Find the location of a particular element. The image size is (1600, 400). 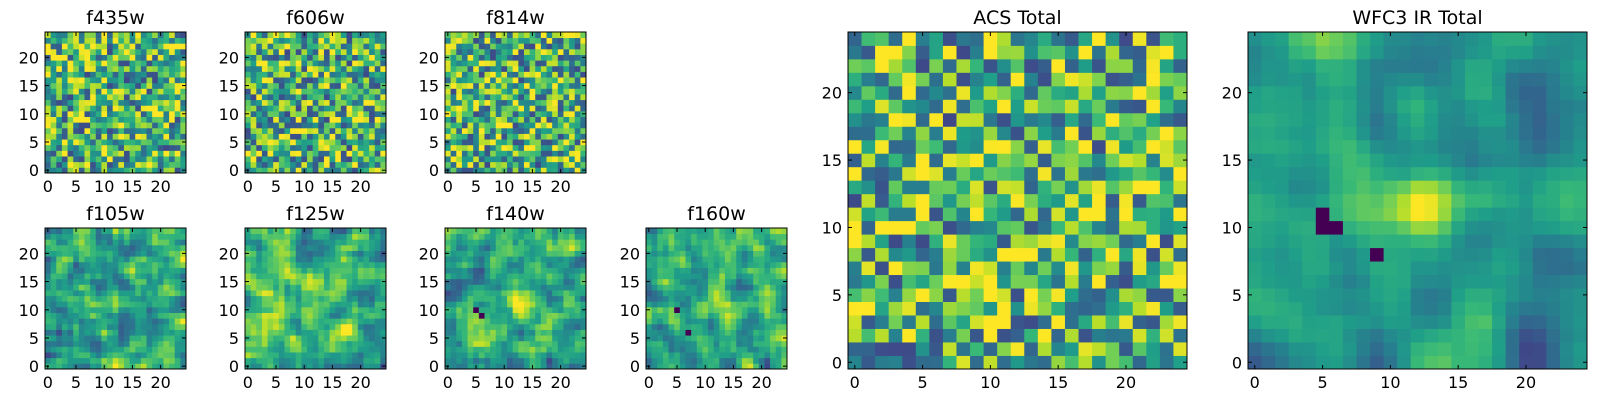

y-tick-label: 20 is located at coordinates (29, 253).